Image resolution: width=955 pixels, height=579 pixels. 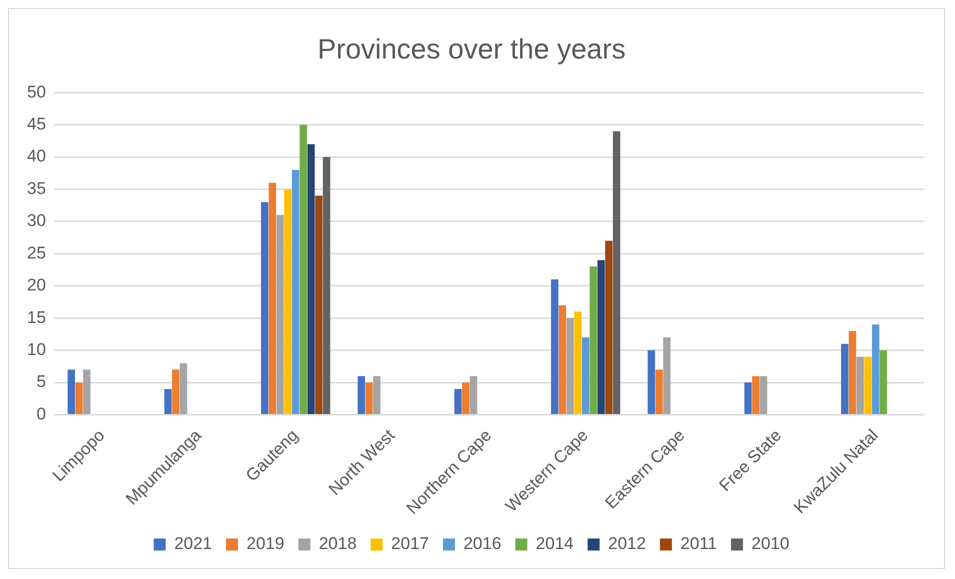 What do you see at coordinates (36, 92) in the screenshot?
I see `y-tick-label: 50` at bounding box center [36, 92].